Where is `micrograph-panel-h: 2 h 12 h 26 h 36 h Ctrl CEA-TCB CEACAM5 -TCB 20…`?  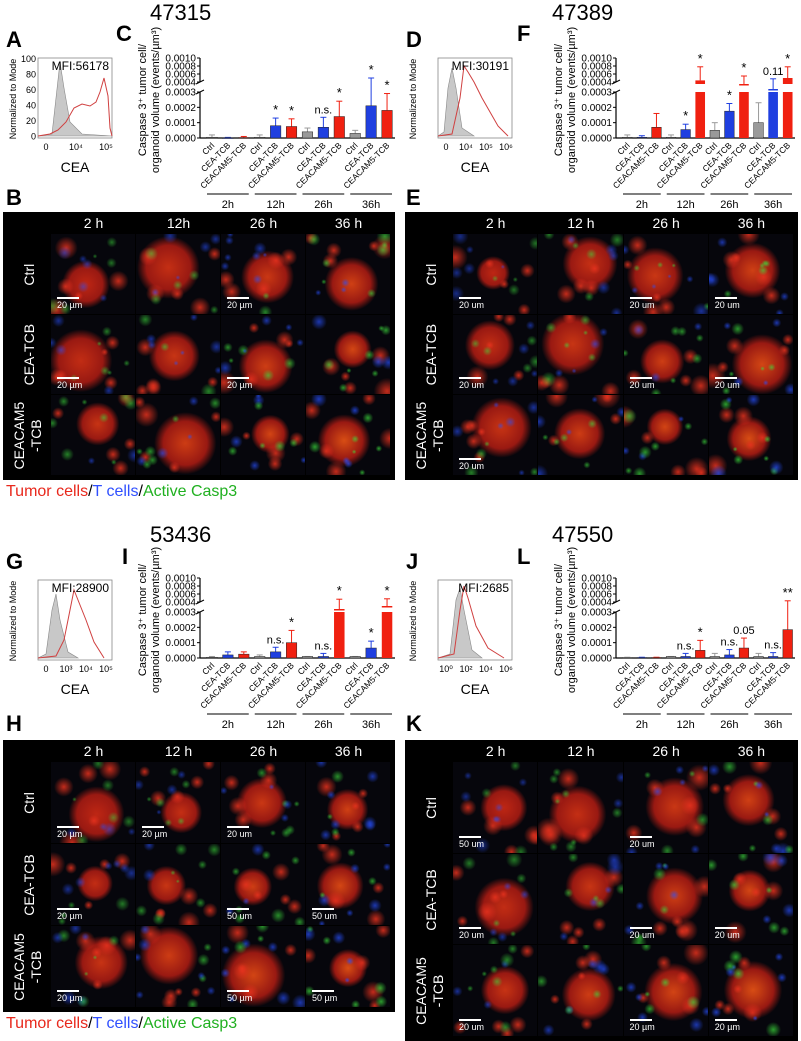
micrograph-panel-h: 2 h 12 h 26 h 36 h Ctrl CEA-TCB CEACAM5 -TCB 20… is located at coordinates (199, 876).